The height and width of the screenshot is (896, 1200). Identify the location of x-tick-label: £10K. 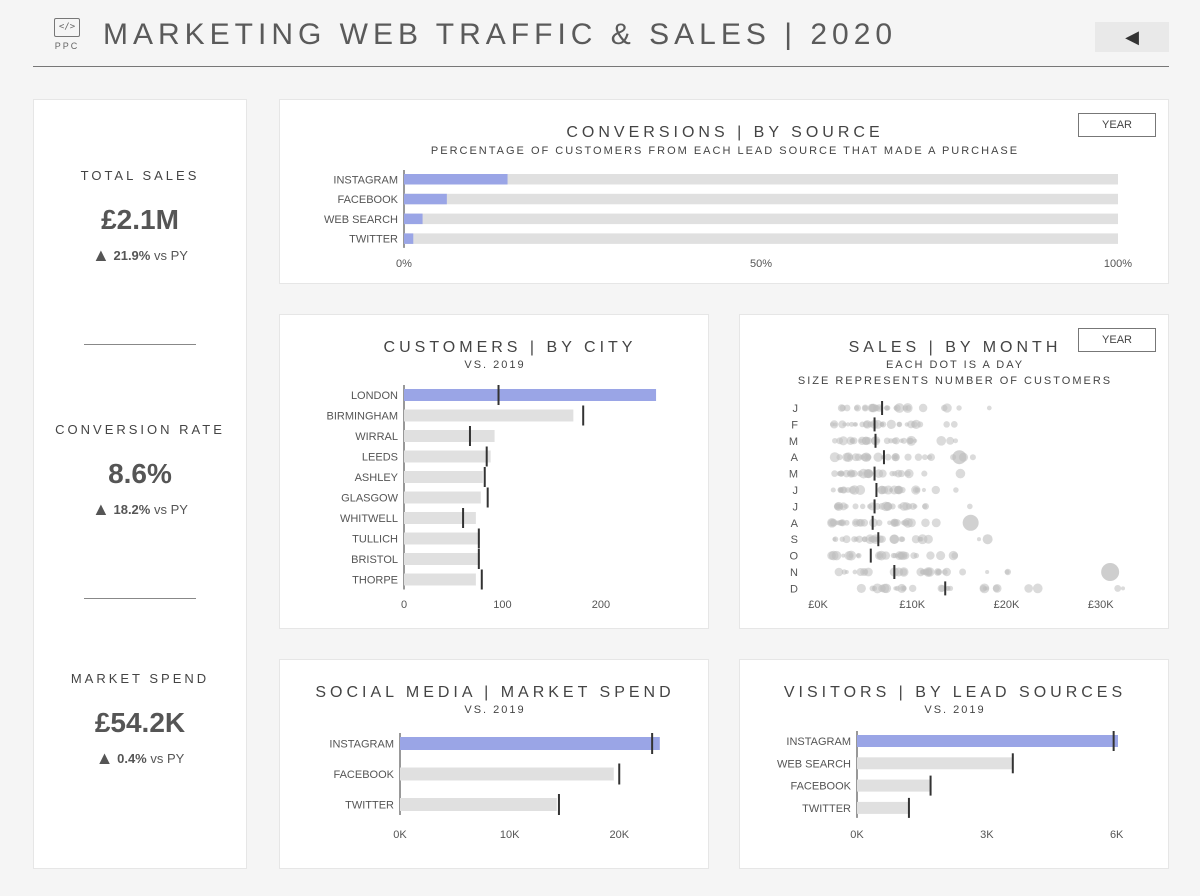
(912, 605).